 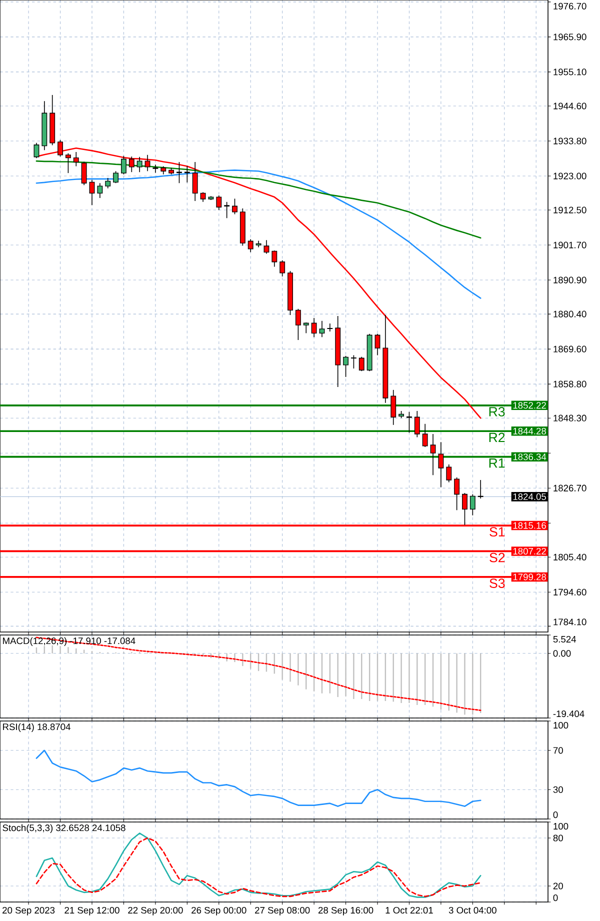 I want to click on y-tick-label: 1880.40, so click(x=570, y=314).